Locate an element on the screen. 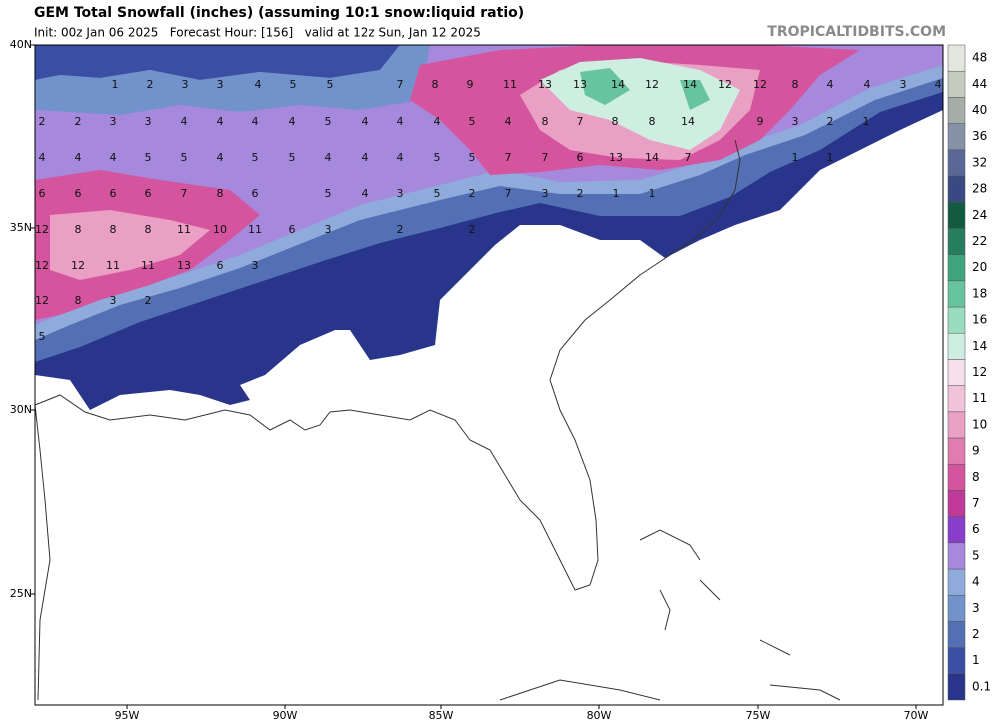 This screenshot has height=728, width=1000. colorbar-label: 36 is located at coordinates (979, 136).